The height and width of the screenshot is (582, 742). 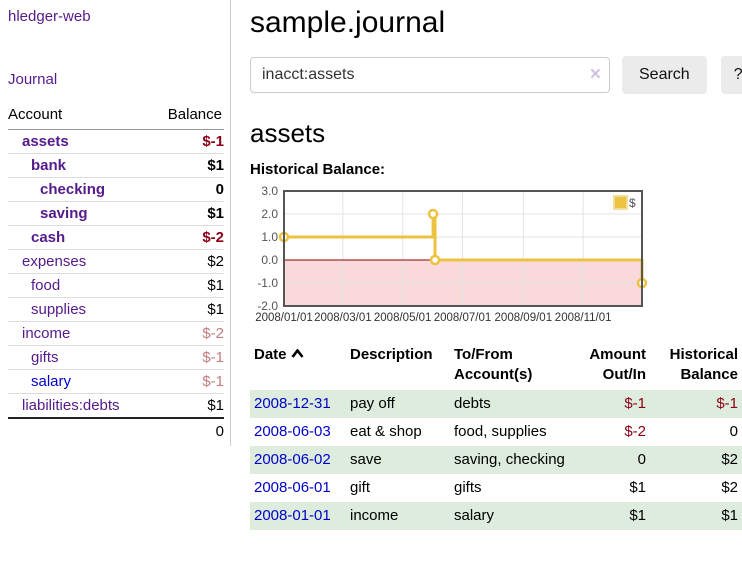 What do you see at coordinates (284, 318) in the screenshot?
I see `x-axis-tick-label: 2008/01/01` at bounding box center [284, 318].